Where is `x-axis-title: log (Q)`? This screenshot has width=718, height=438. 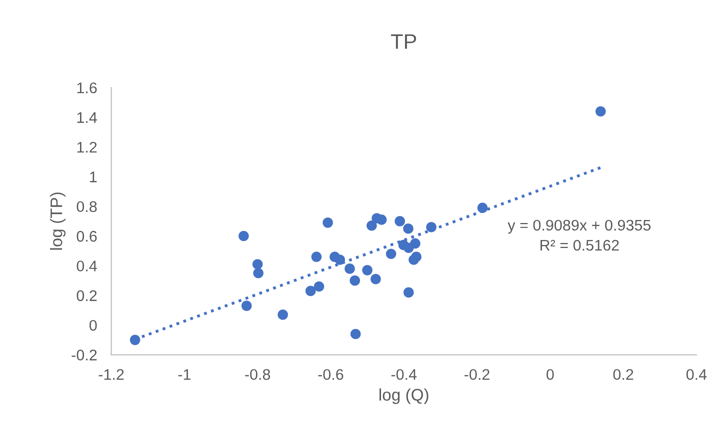 x-axis-title: log (Q) is located at coordinates (404, 396).